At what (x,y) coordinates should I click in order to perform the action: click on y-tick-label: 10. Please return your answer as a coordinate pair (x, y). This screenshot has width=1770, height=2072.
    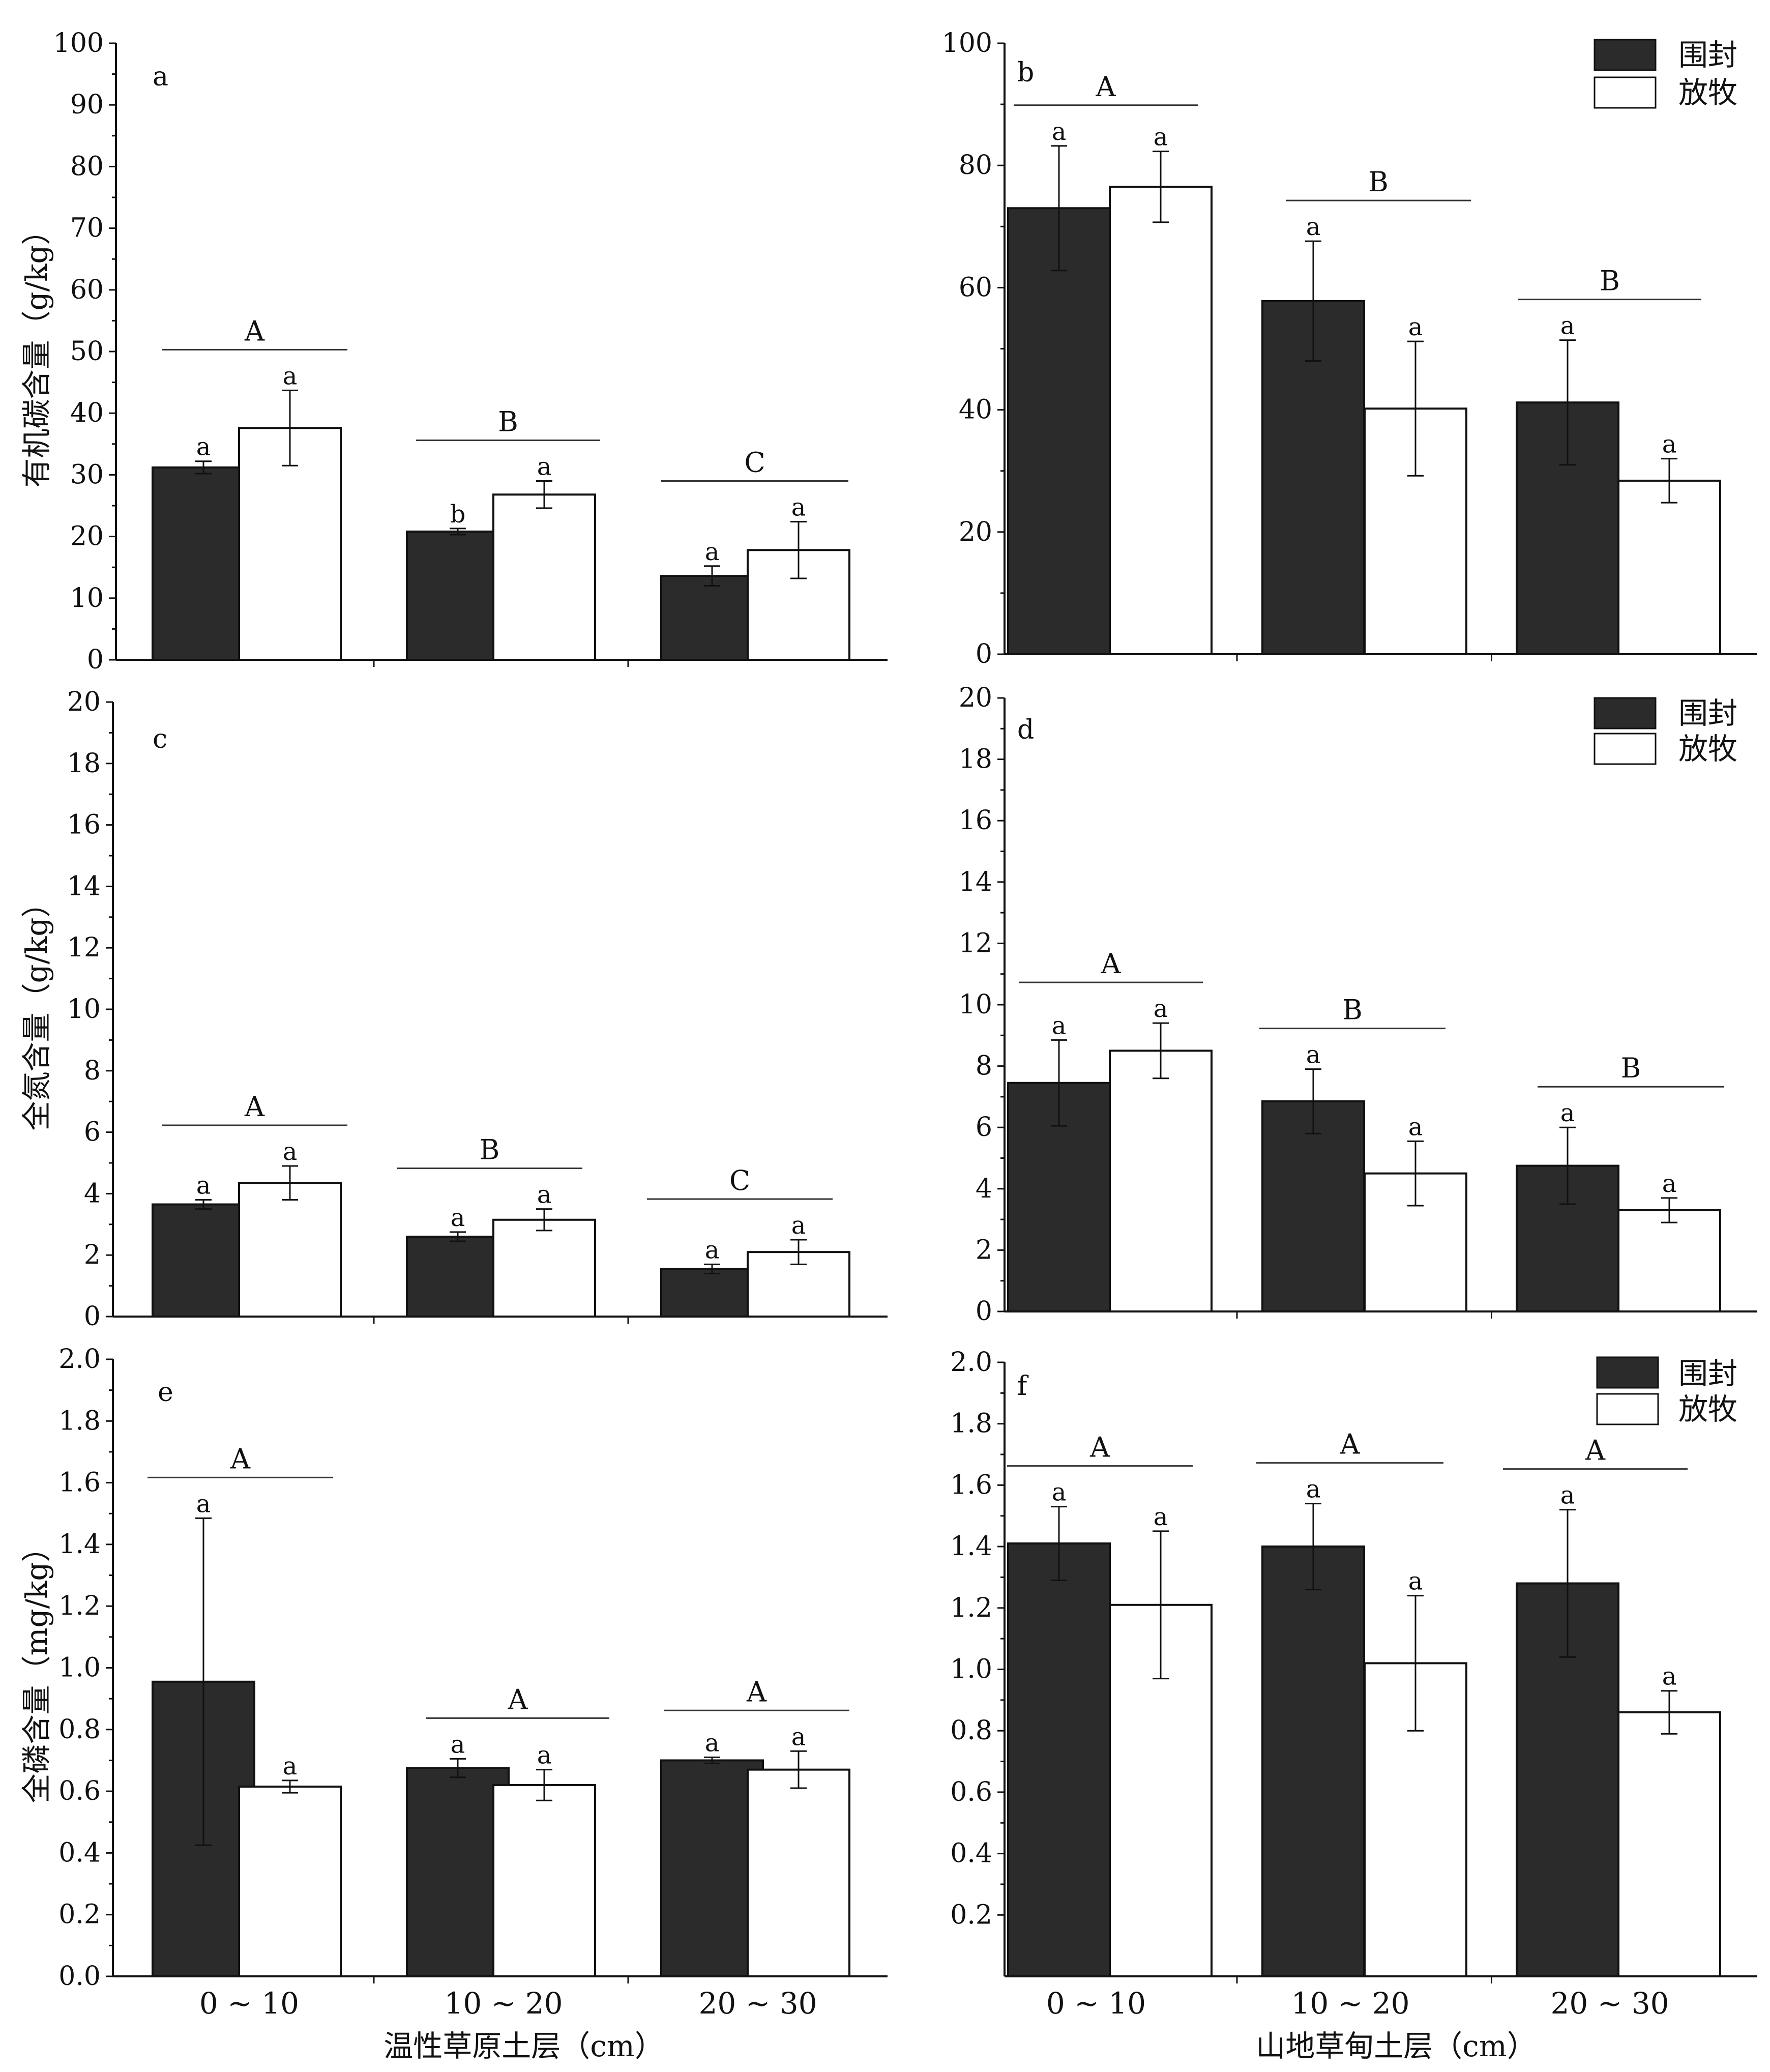
    Looking at the image, I should click on (975, 1004).